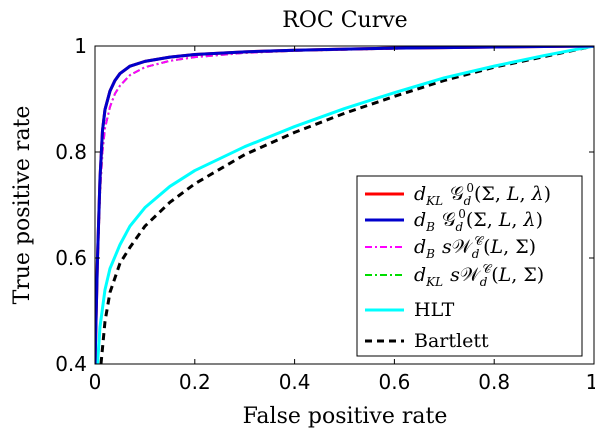 This screenshot has width=595, height=435. Describe the element at coordinates (344, 20) in the screenshot. I see `chart-title: ROC Curve` at that location.